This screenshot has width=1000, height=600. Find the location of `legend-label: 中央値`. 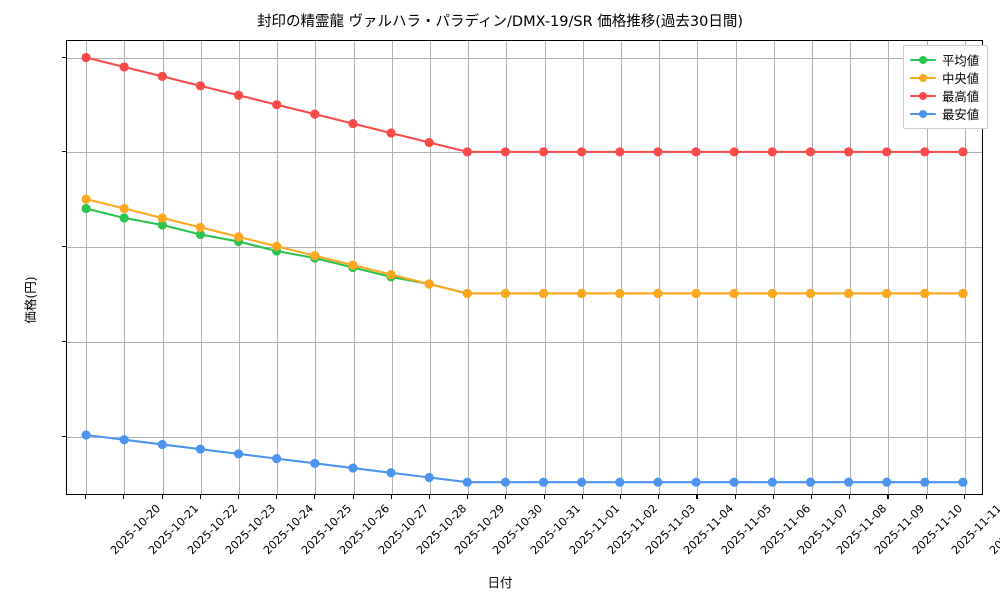

legend-label: 中央値 is located at coordinates (960, 79).